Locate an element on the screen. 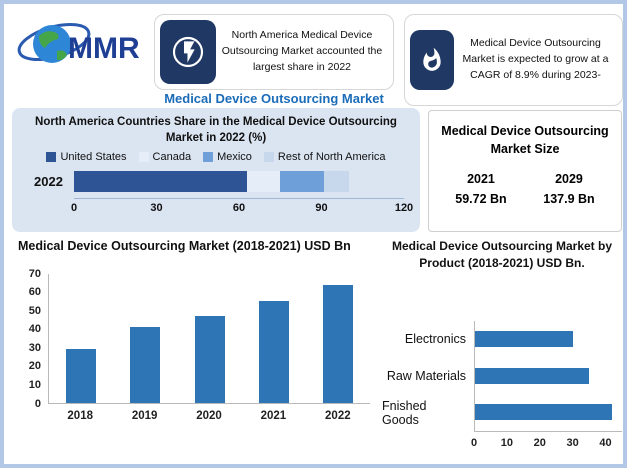 Image resolution: width=627 pixels, height=468 pixels. category-label-electronics: Electronics is located at coordinates (435, 339).